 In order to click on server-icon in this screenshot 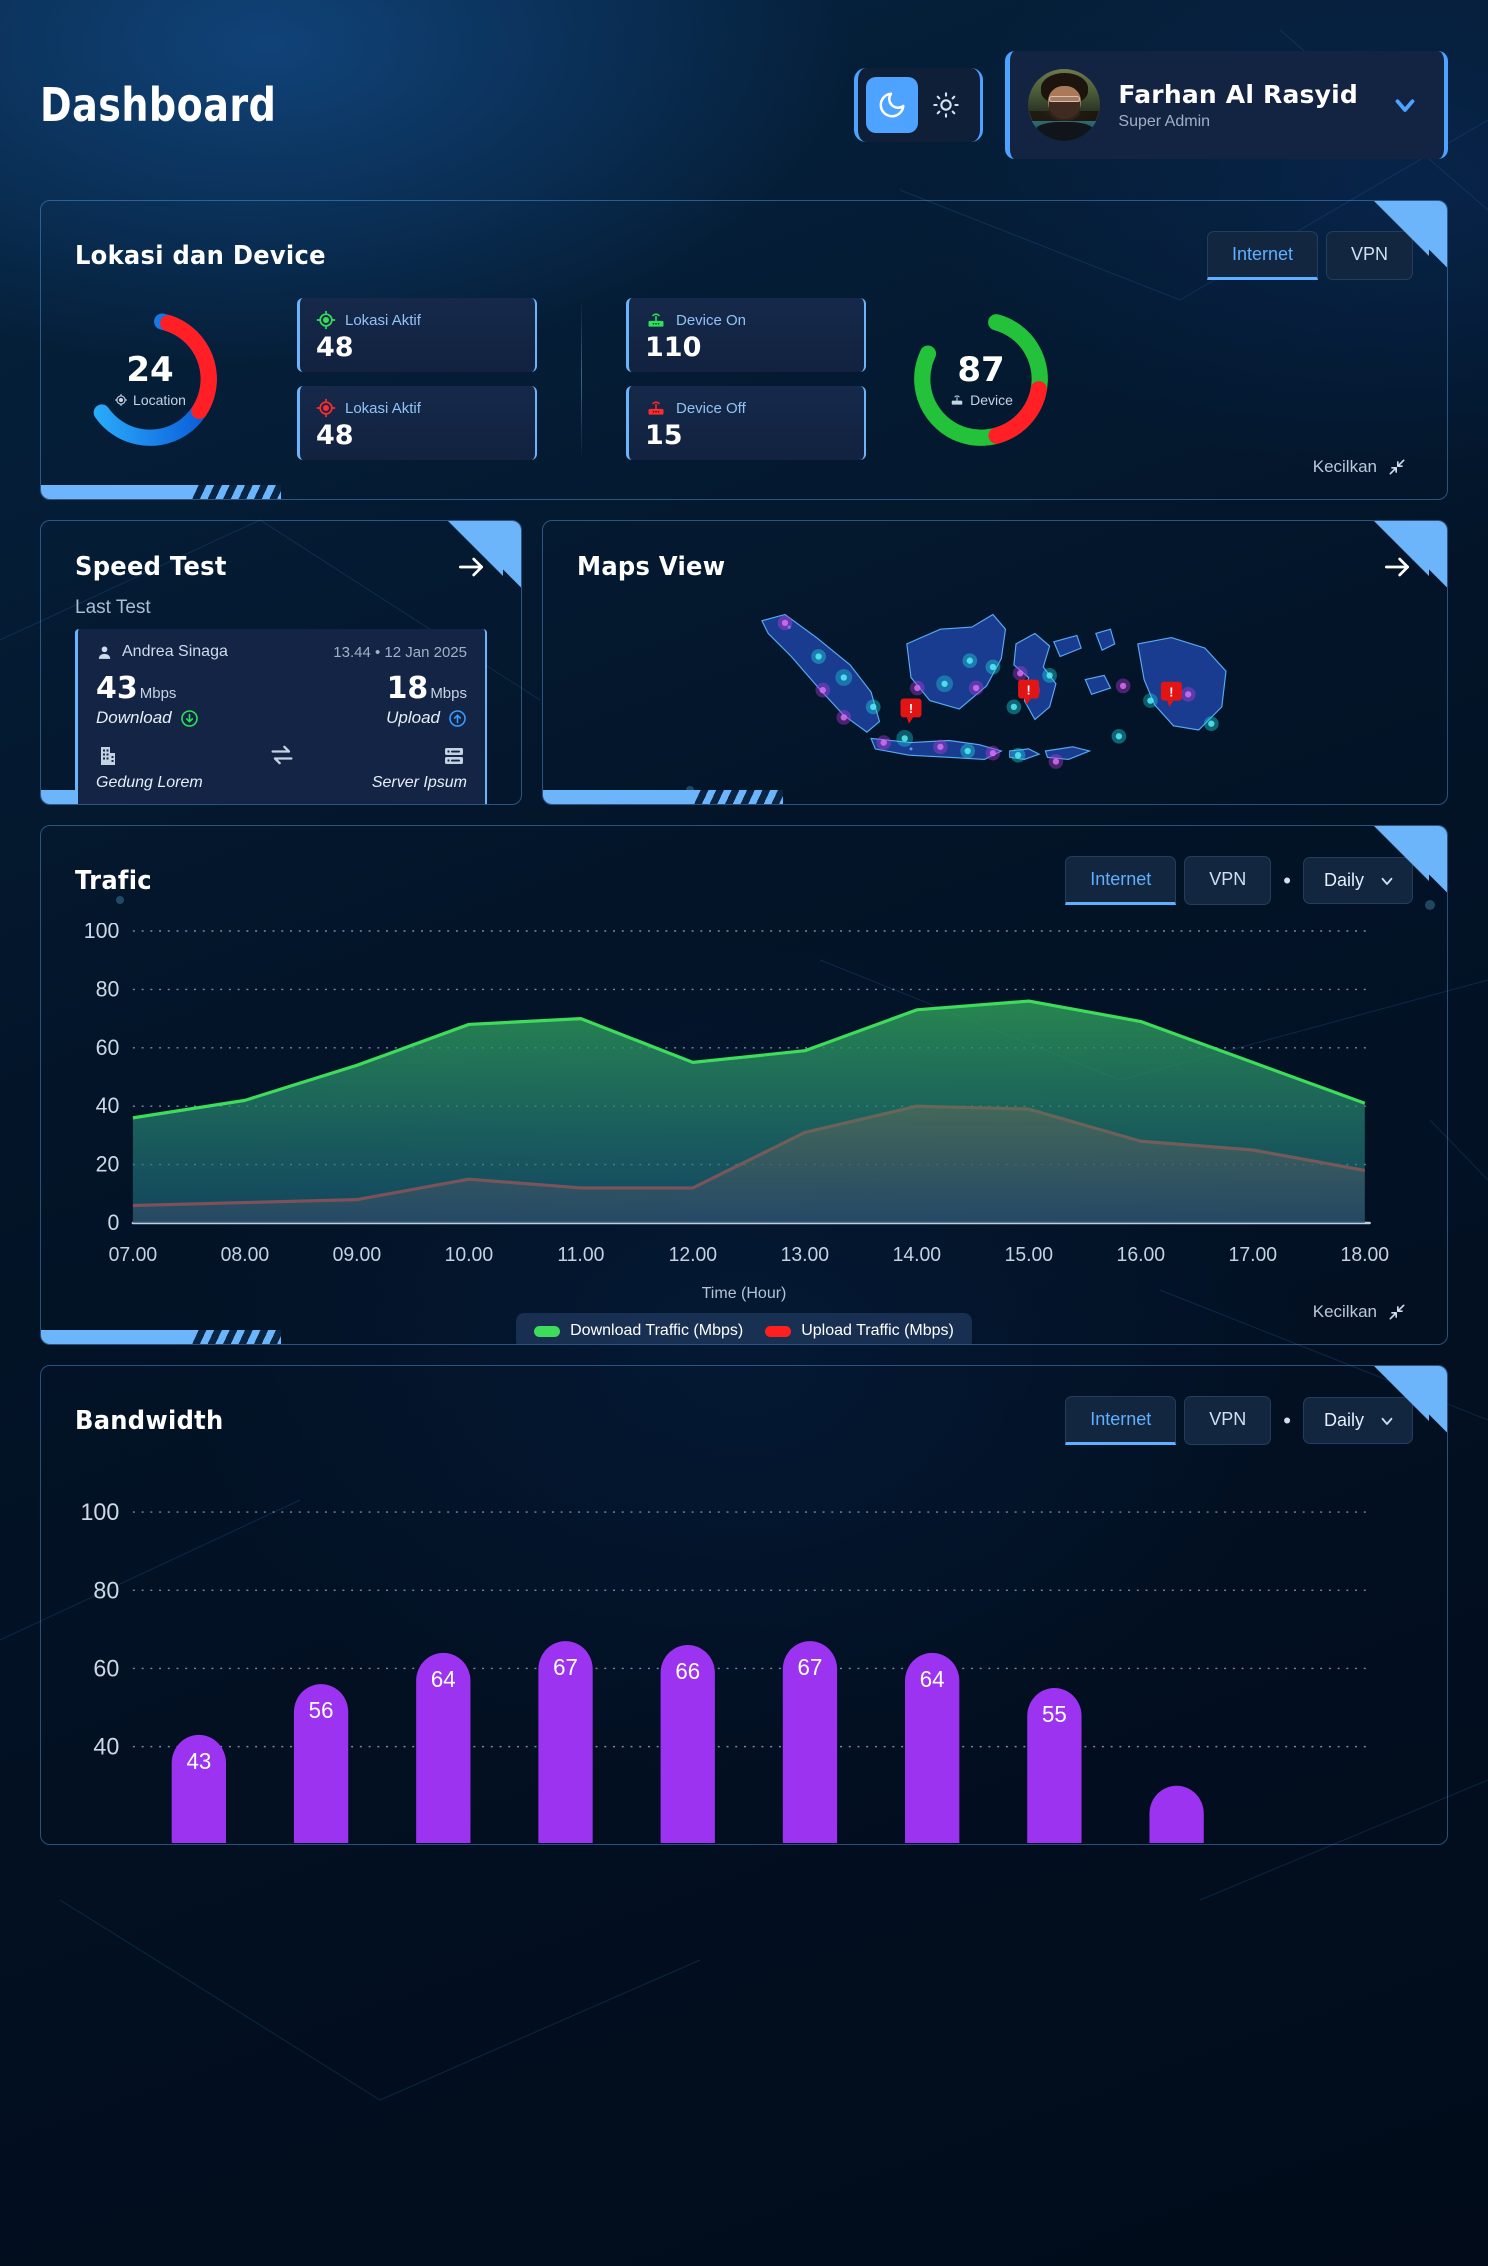, I will do `click(454, 756)`.